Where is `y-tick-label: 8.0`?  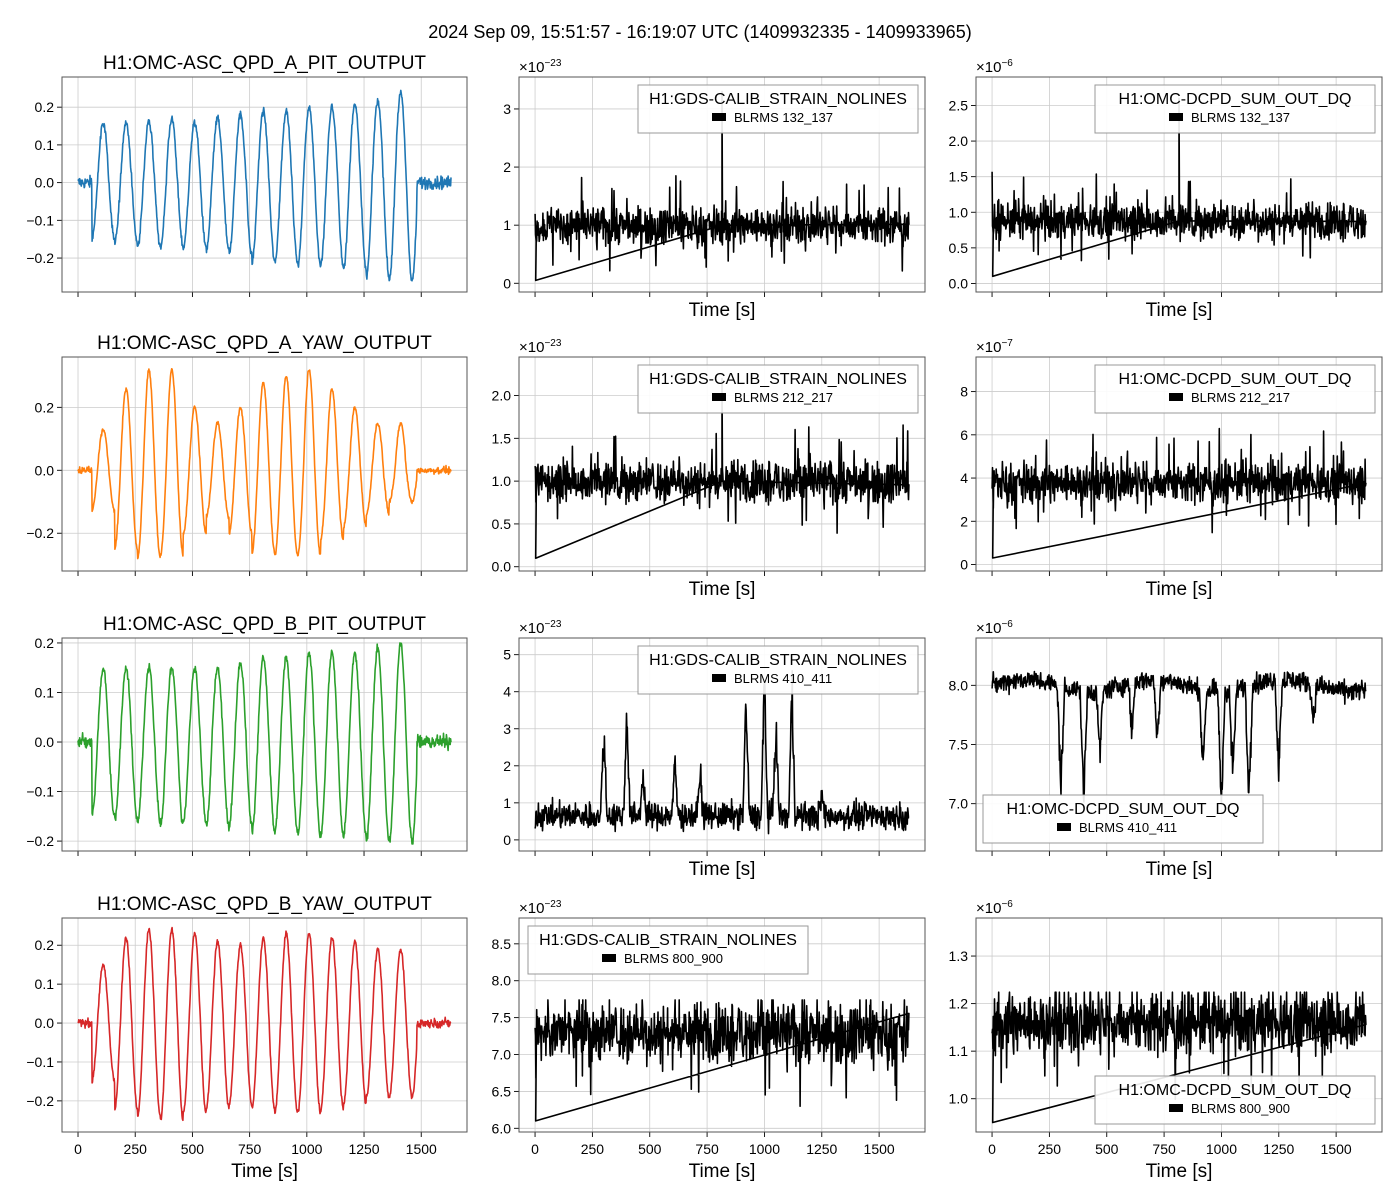 y-tick-label: 8.0 is located at coordinates (502, 981).